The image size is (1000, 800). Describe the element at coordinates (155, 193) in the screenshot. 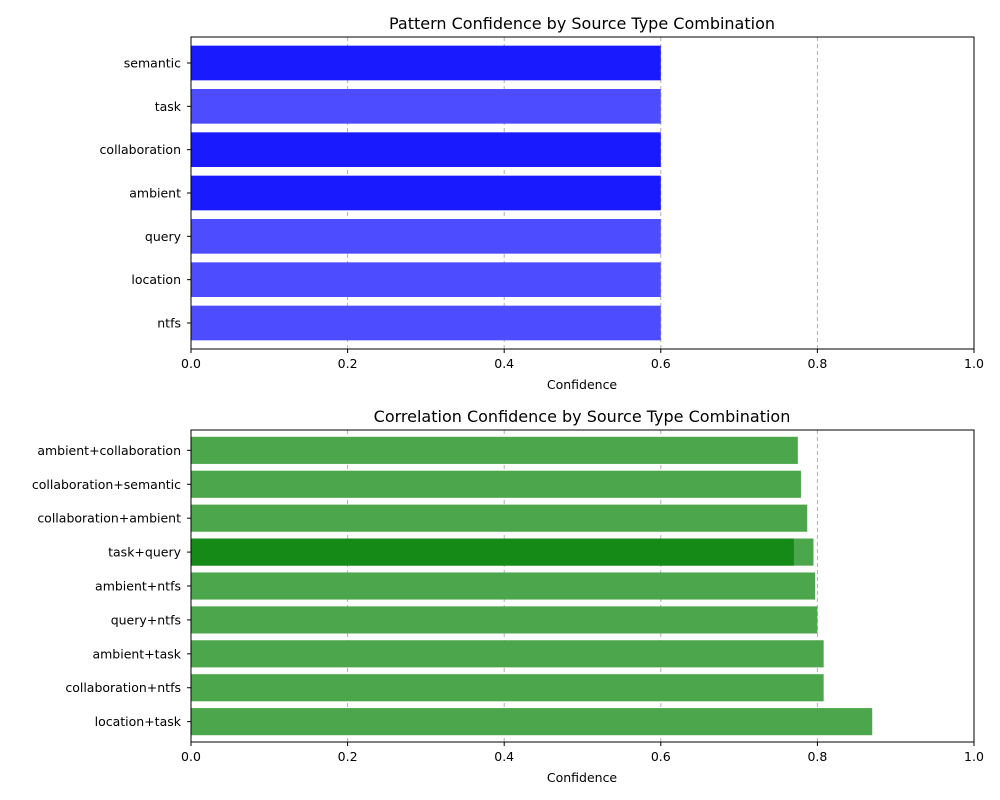

I see `y-tick-label: ambient` at that location.